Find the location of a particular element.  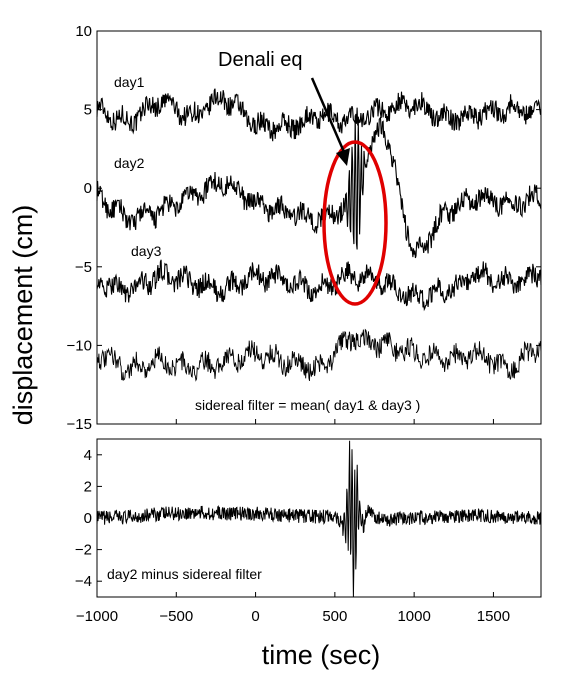

bottom-y-tick-label: −2 is located at coordinates (83, 550).